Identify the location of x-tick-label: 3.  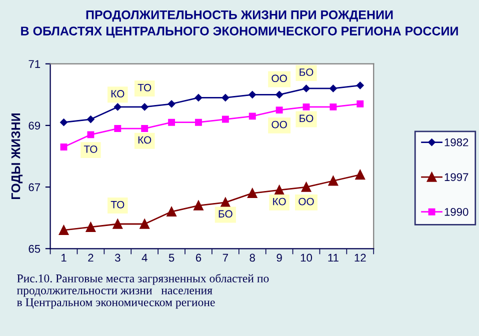
(117, 258).